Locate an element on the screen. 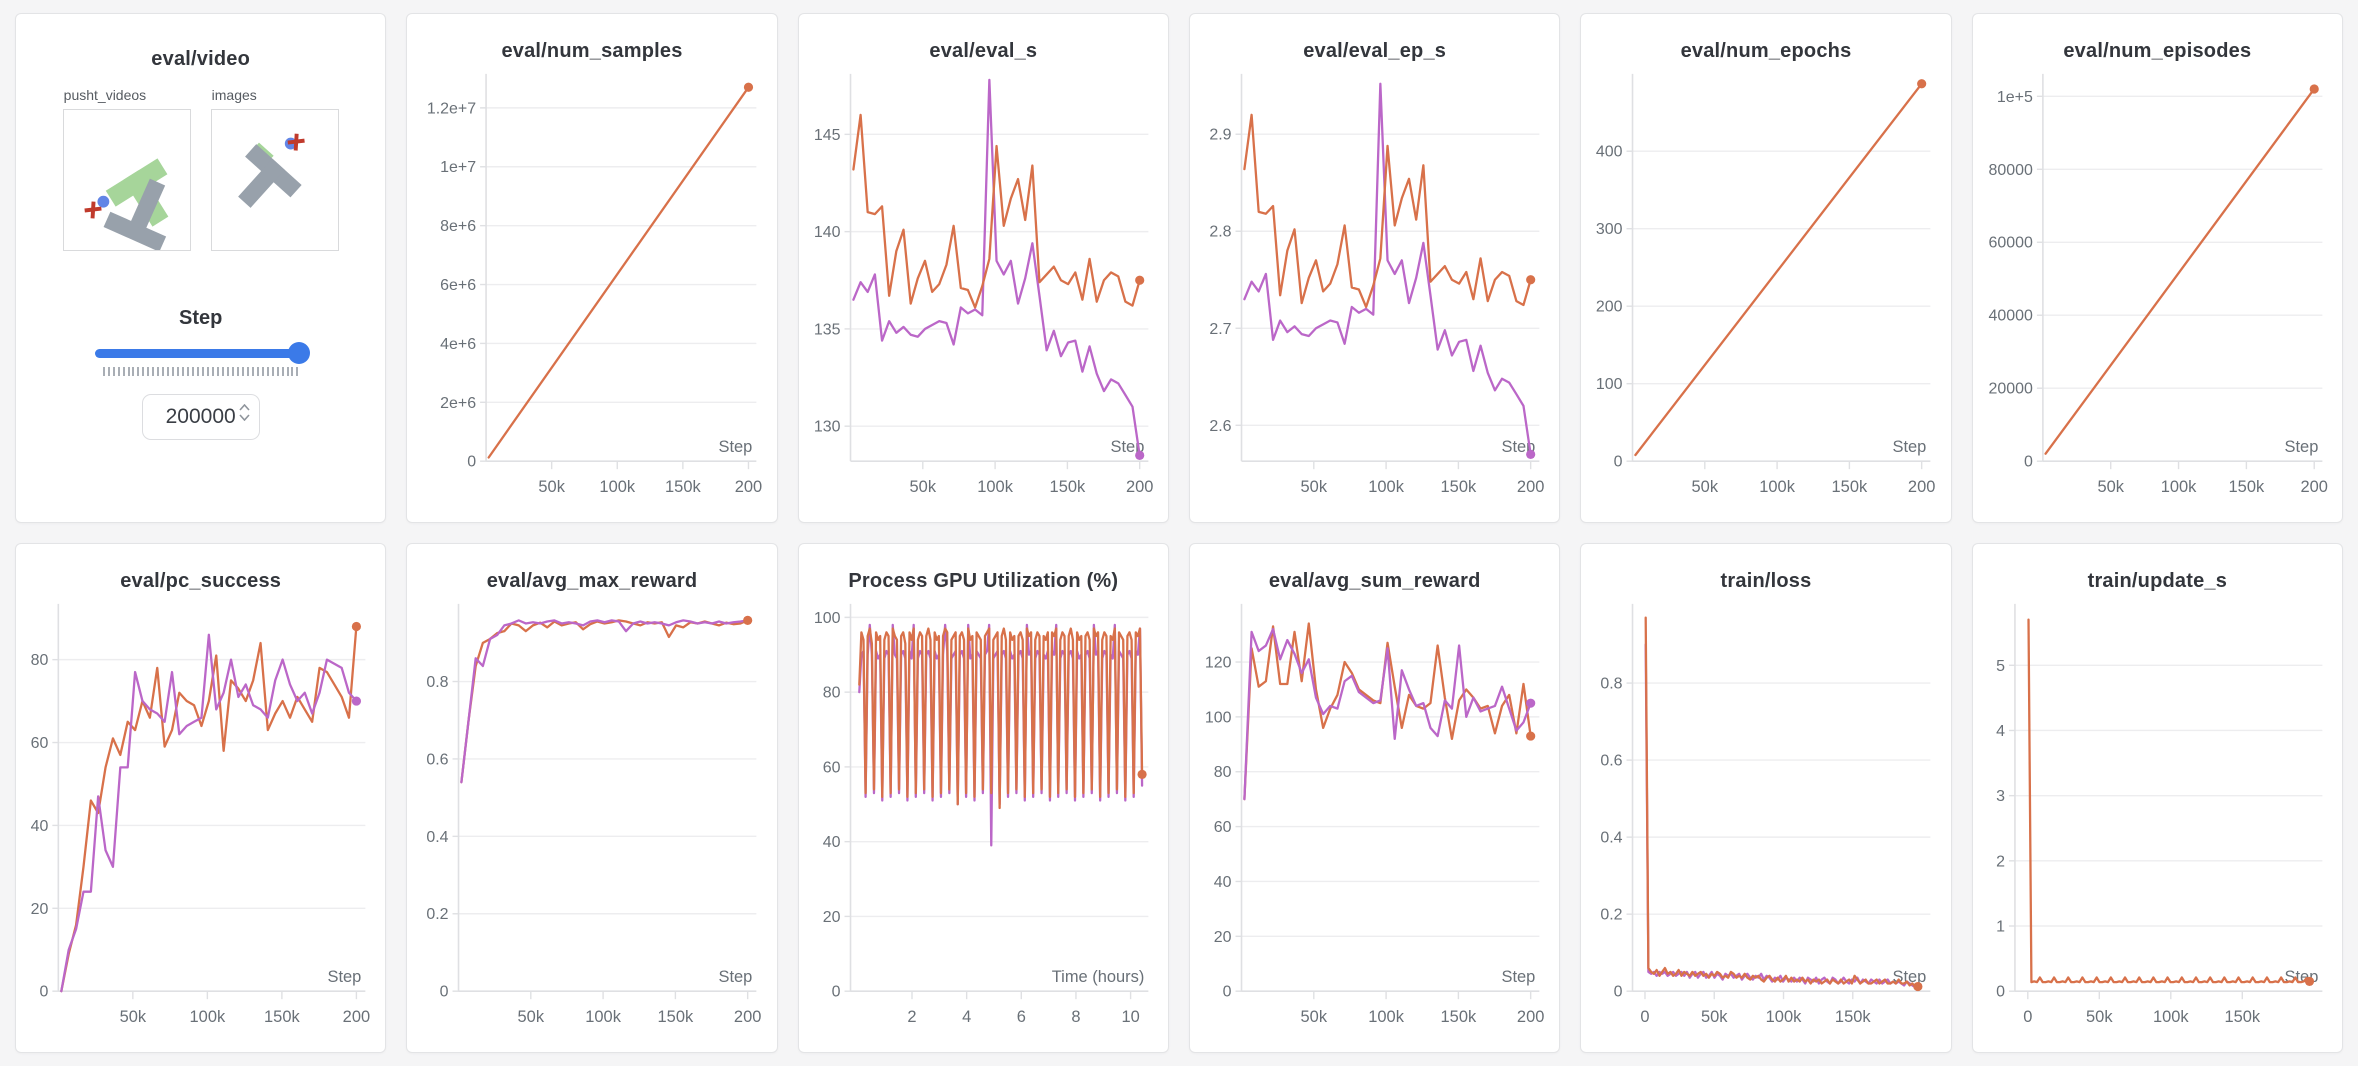  y-tick-label: 60 is located at coordinates (40, 743).